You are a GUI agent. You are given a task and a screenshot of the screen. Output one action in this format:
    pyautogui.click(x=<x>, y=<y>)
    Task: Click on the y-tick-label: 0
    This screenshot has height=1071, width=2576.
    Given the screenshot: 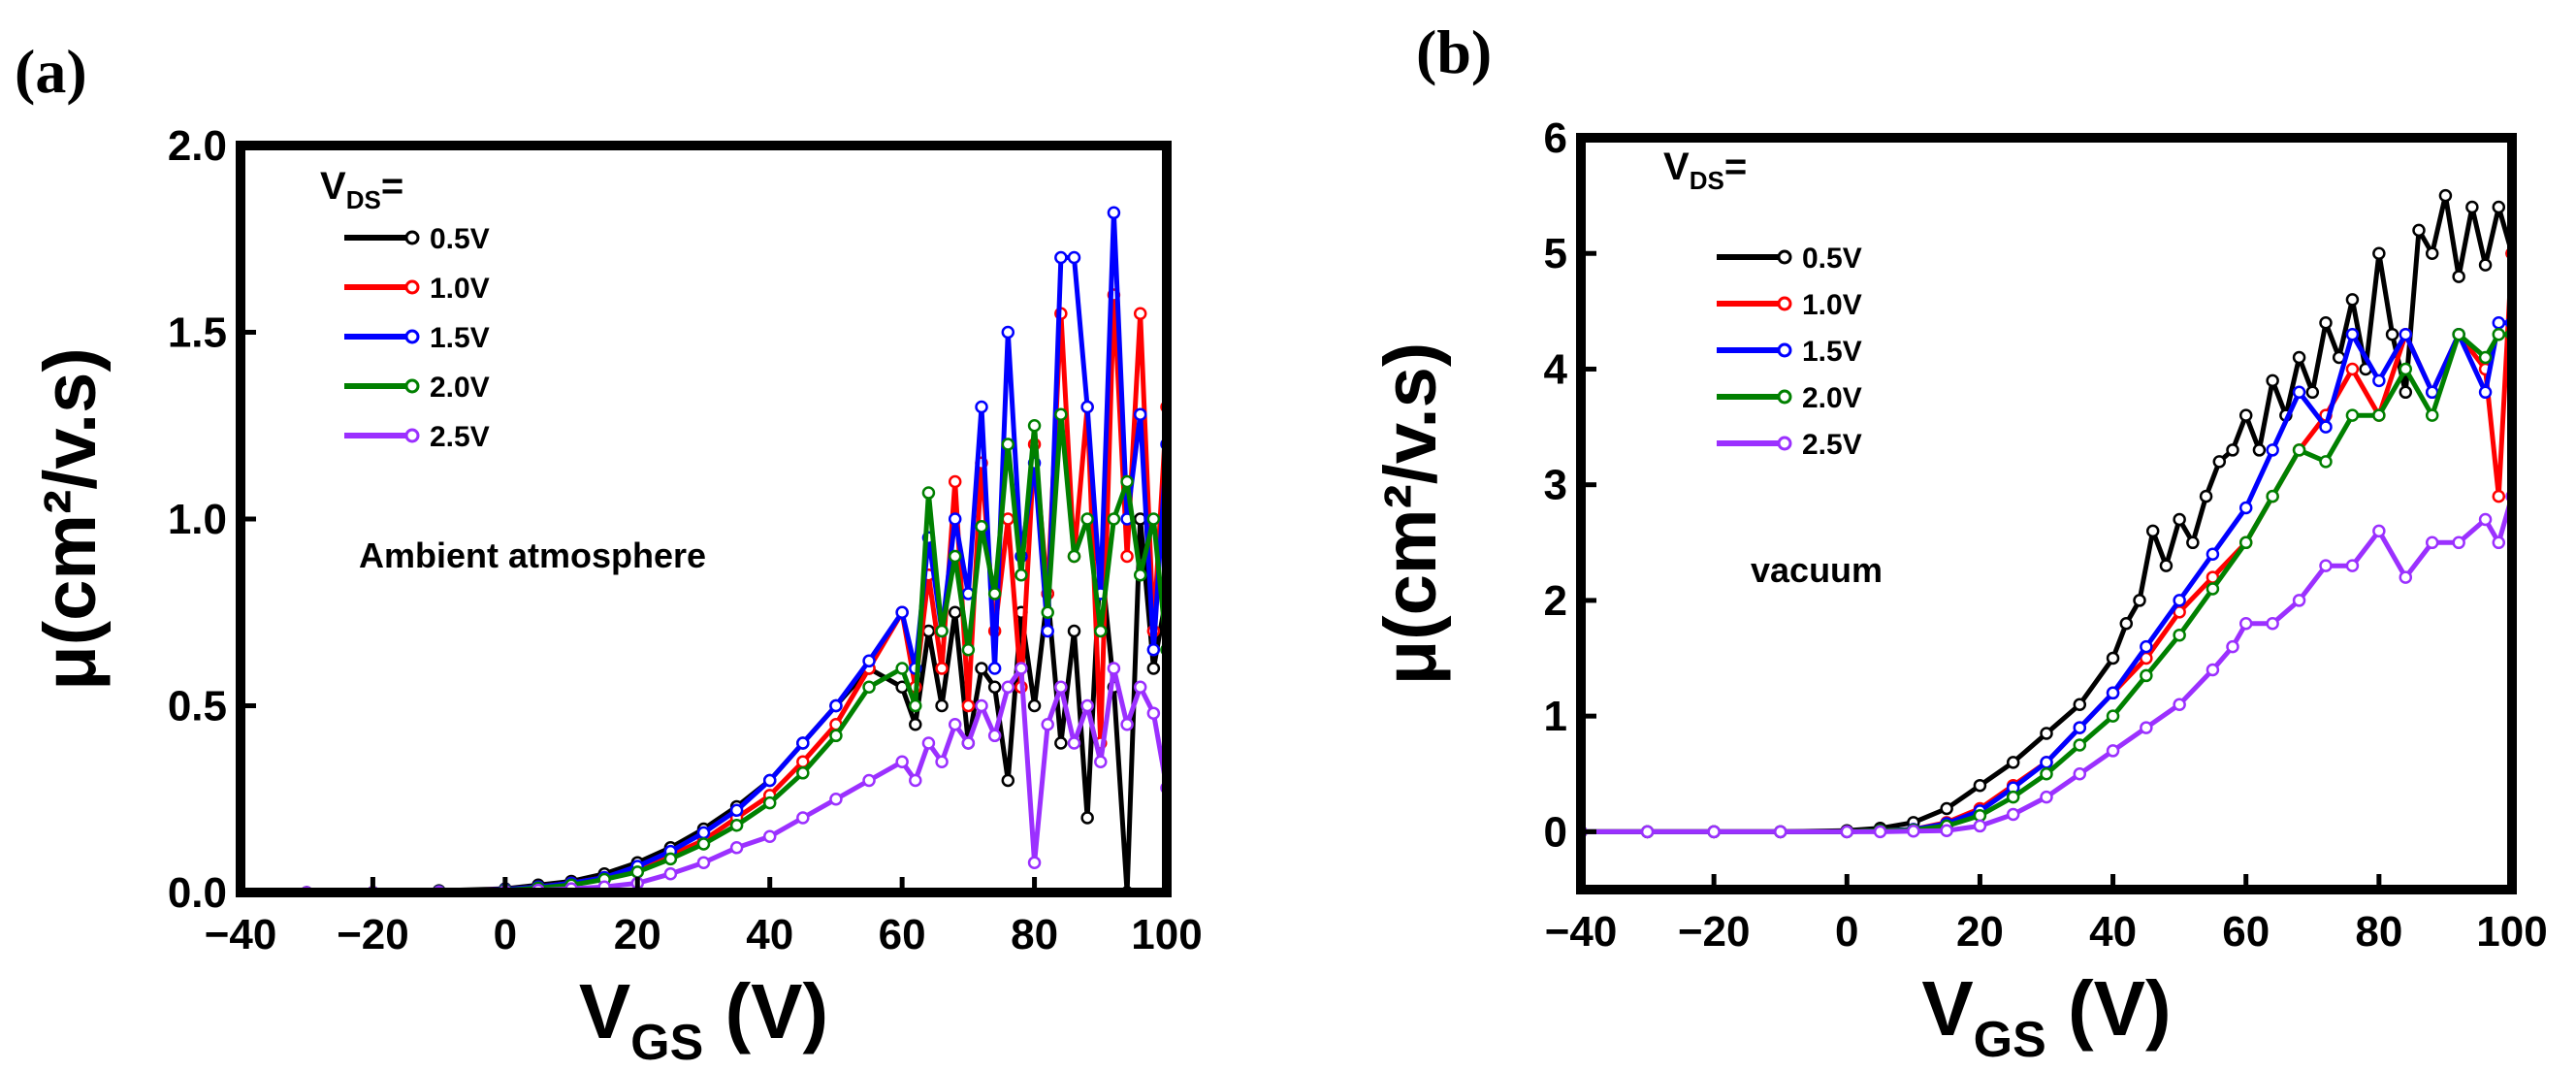 What is the action you would take?
    pyautogui.click(x=1555, y=832)
    